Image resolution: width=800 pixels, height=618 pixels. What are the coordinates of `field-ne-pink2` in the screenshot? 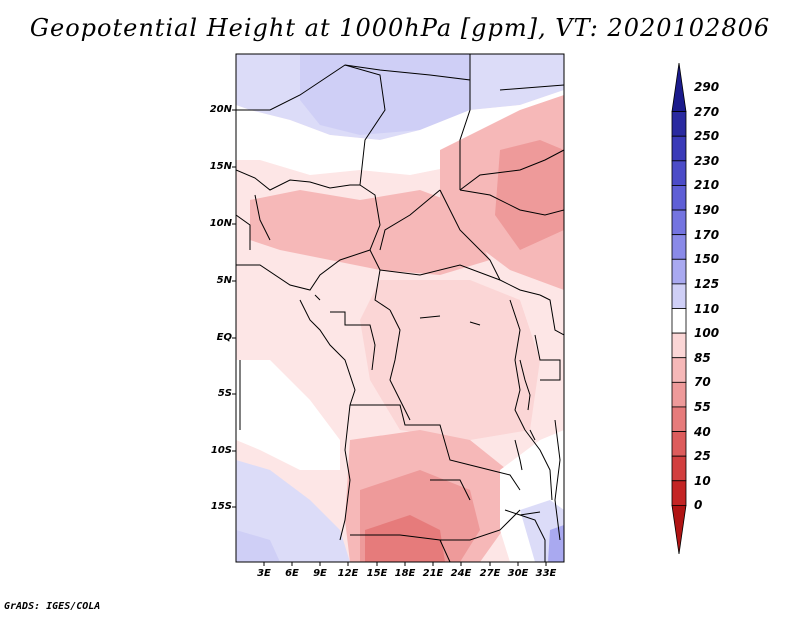 It's located at (529, 195).